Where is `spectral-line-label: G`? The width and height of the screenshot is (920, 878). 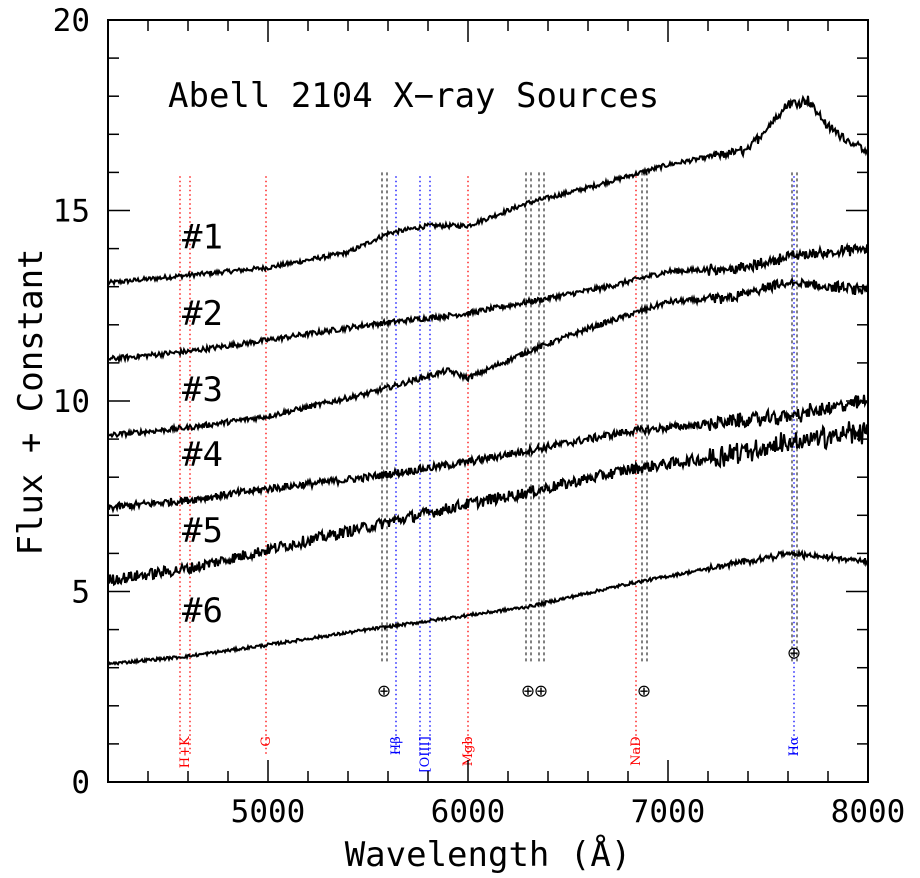
spectral-line-label: G is located at coordinates (266, 741).